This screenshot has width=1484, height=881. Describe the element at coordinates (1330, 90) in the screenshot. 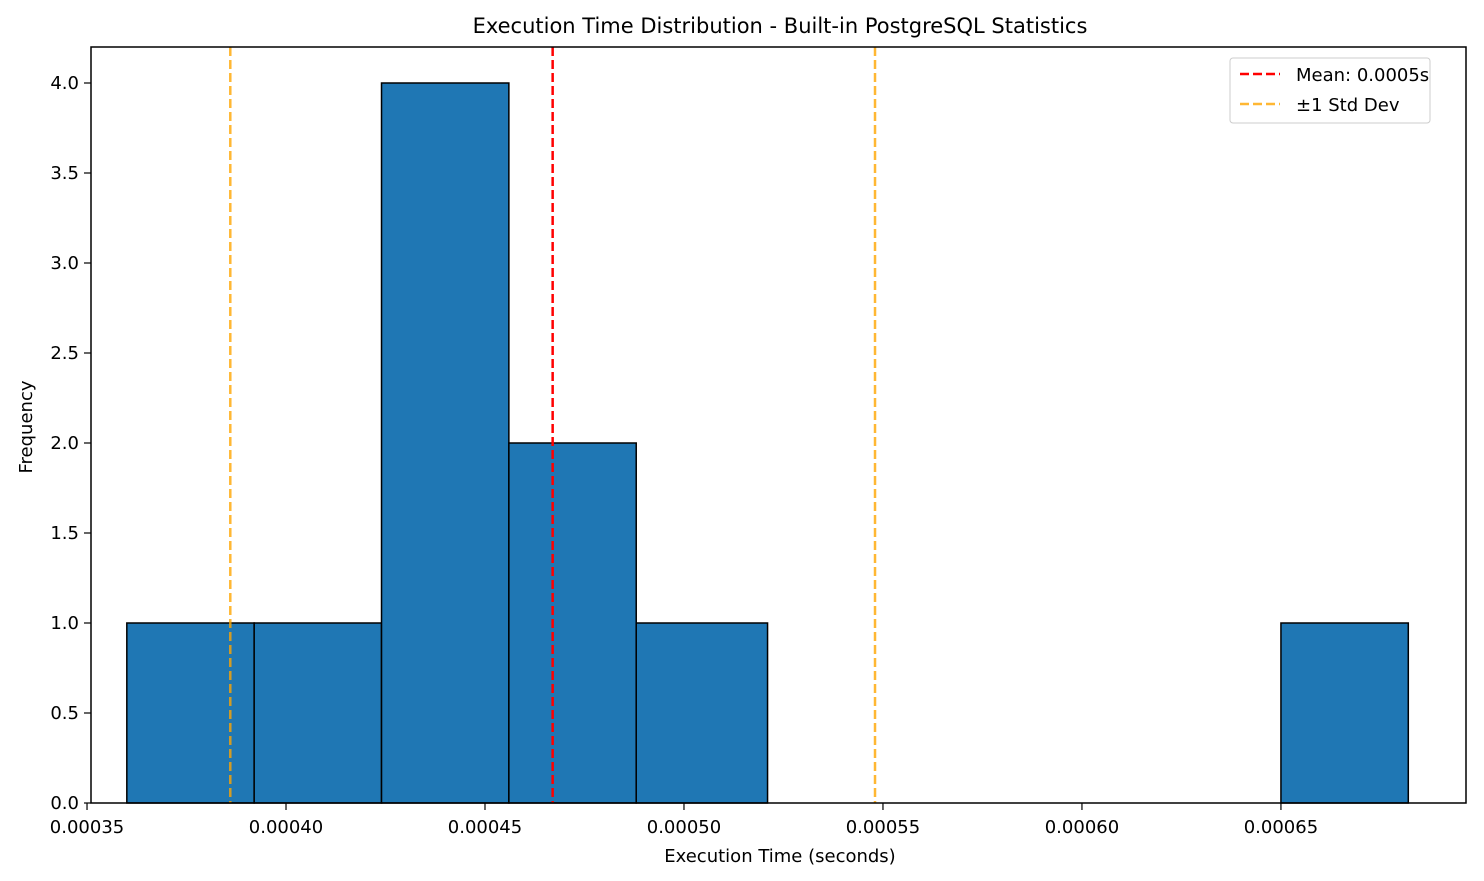

I see `legend: Mean: 0.0005s ±1 Std Dev` at that location.